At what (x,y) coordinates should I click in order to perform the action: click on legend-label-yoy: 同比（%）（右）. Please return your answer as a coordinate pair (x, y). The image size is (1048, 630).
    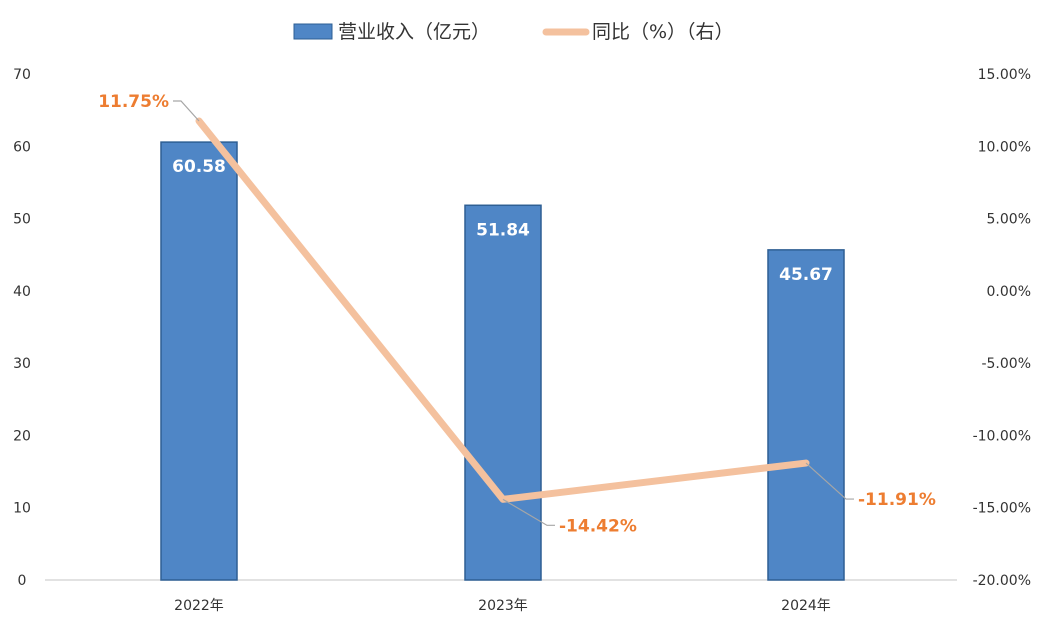
    Looking at the image, I should click on (663, 32).